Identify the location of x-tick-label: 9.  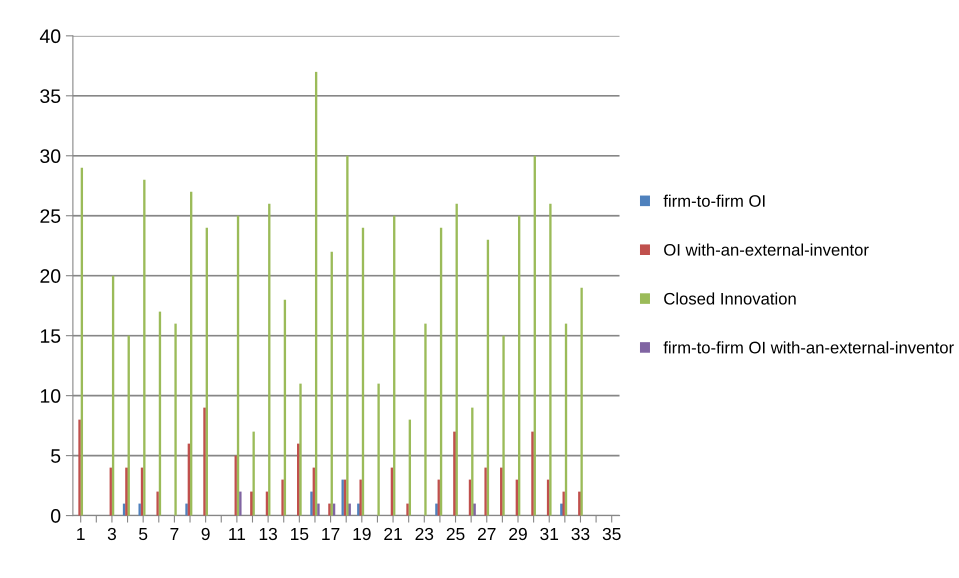
(206, 534).